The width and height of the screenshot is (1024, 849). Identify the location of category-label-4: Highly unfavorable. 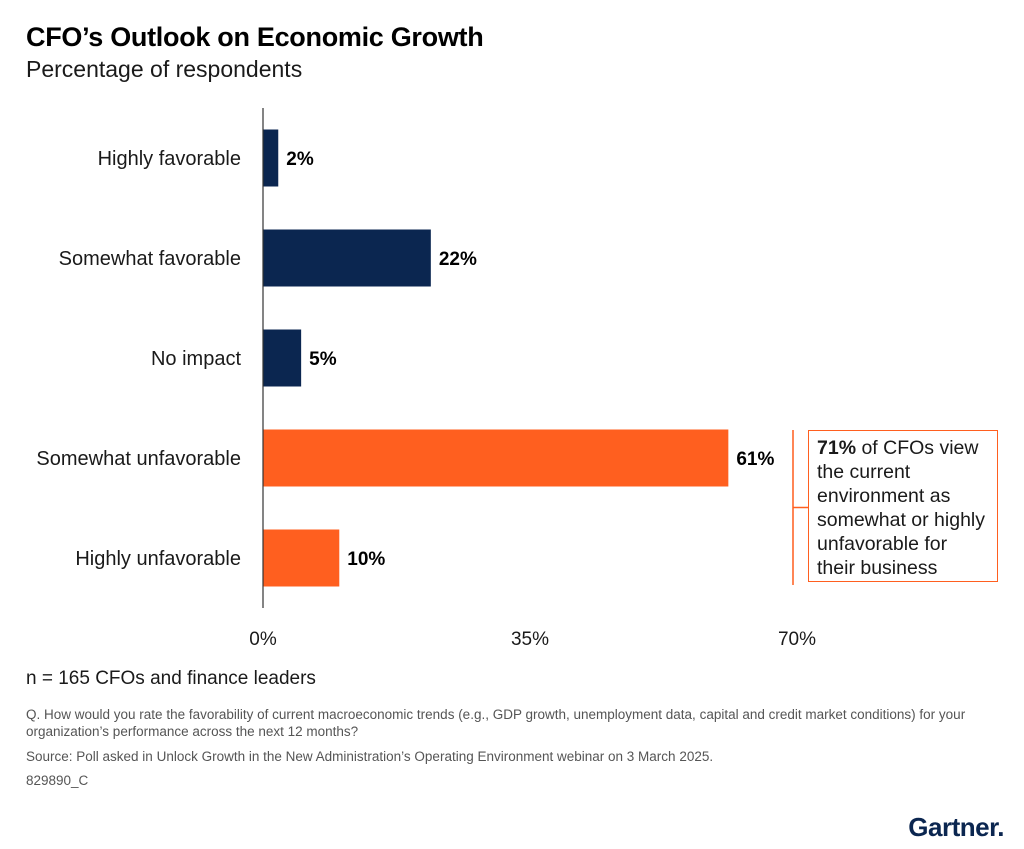
(158, 559).